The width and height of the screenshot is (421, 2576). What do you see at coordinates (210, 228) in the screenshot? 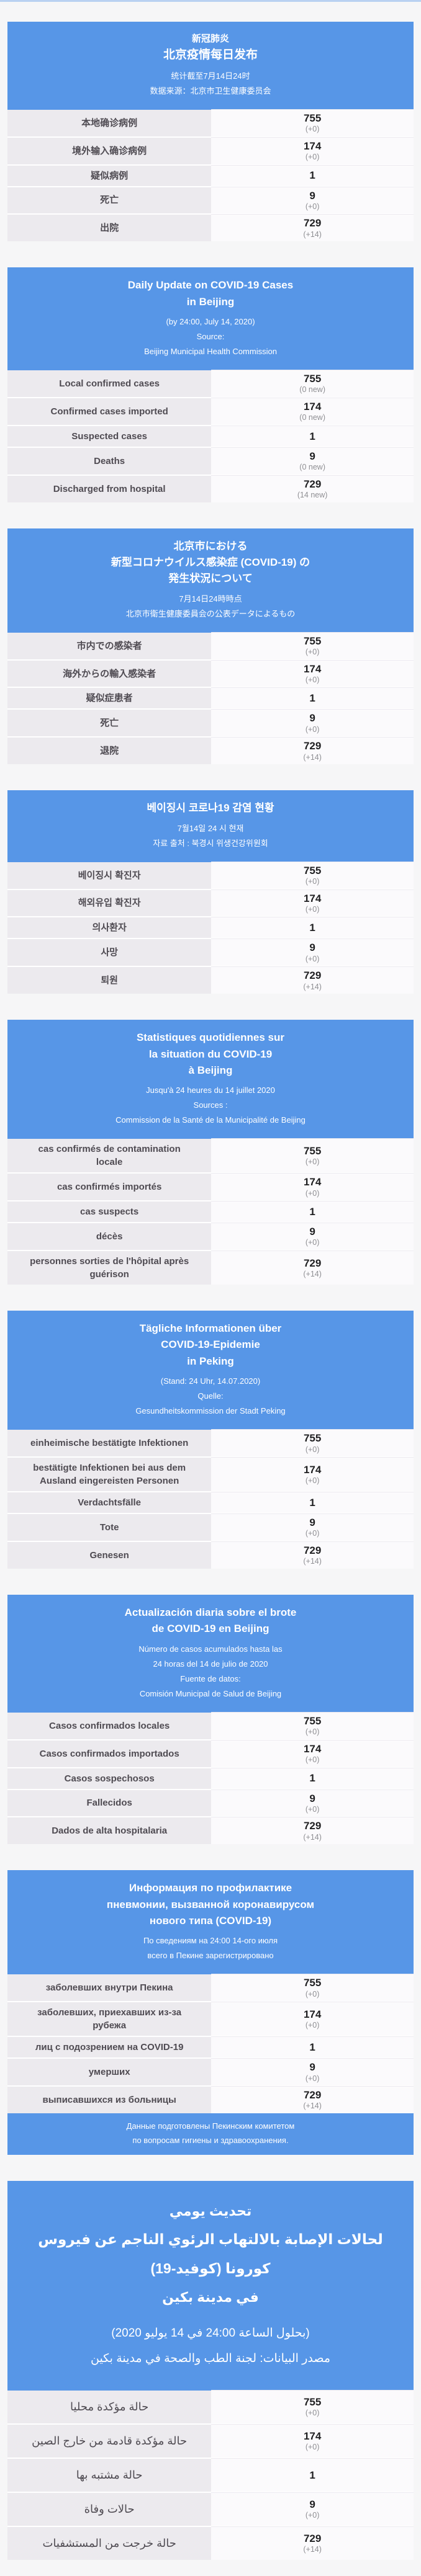
I see `stat-row: 出院 729 (+14)` at bounding box center [210, 228].